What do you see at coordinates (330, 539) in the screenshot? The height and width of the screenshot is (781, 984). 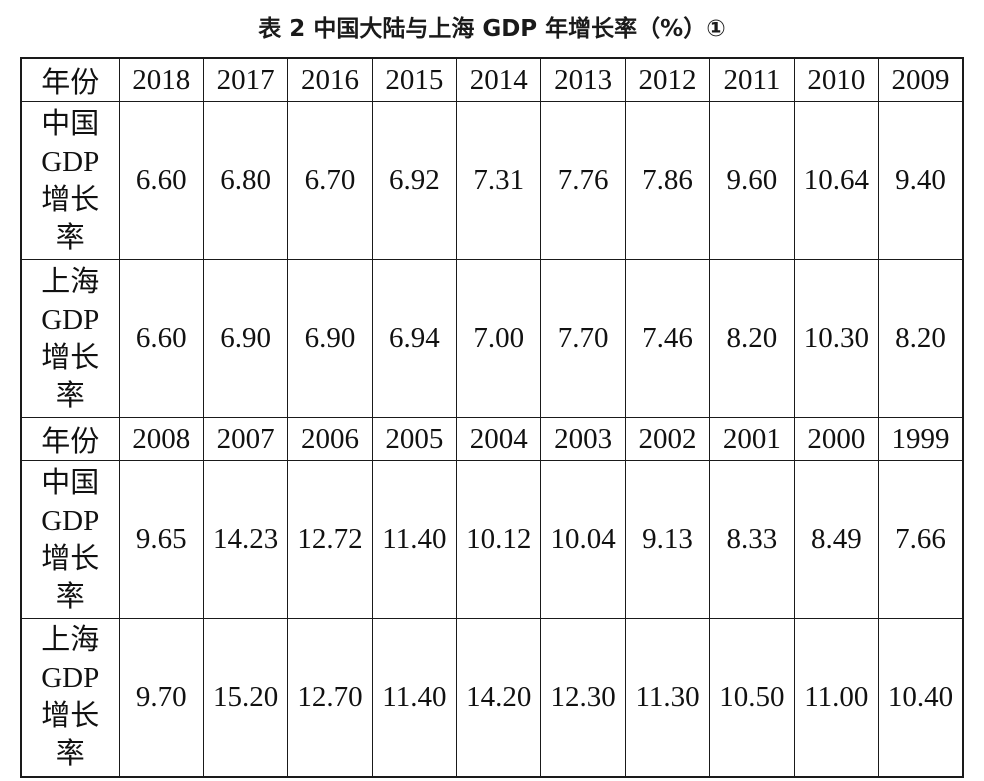 I see `growth-value-cell: 12.72` at bounding box center [330, 539].